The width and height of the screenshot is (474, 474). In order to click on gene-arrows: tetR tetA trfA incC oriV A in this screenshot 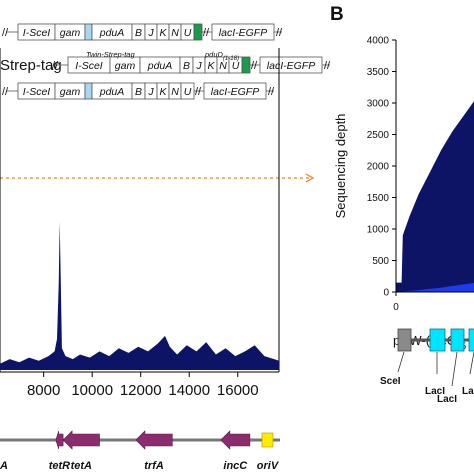, I will do `click(140, 451)`.